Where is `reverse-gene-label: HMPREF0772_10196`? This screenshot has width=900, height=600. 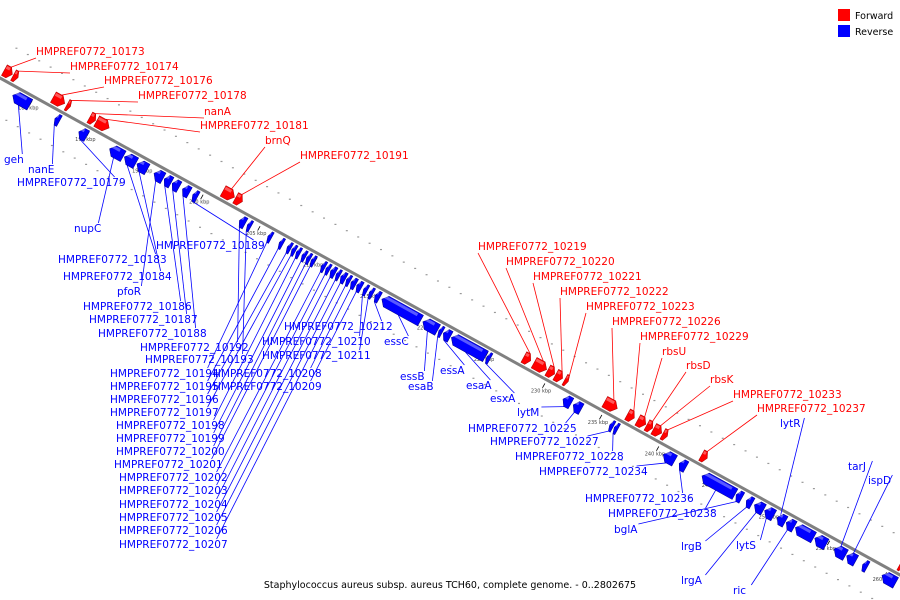 reverse-gene-label: HMPREF0772_10196 is located at coordinates (164, 400).